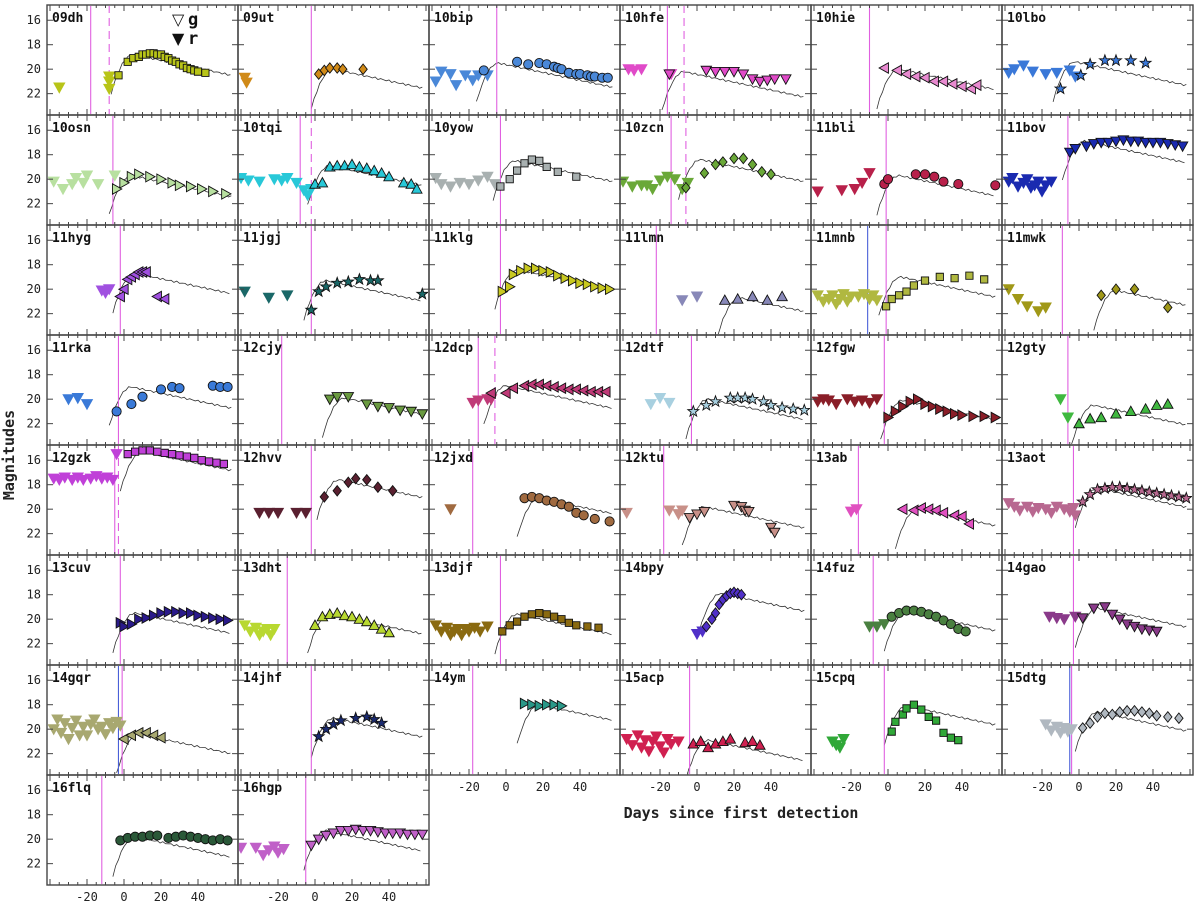 The image size is (1200, 907). What do you see at coordinates (133, 280) in the screenshot?
I see `panel-11hyg: 11hyg 16 18 20 22` at bounding box center [133, 280].